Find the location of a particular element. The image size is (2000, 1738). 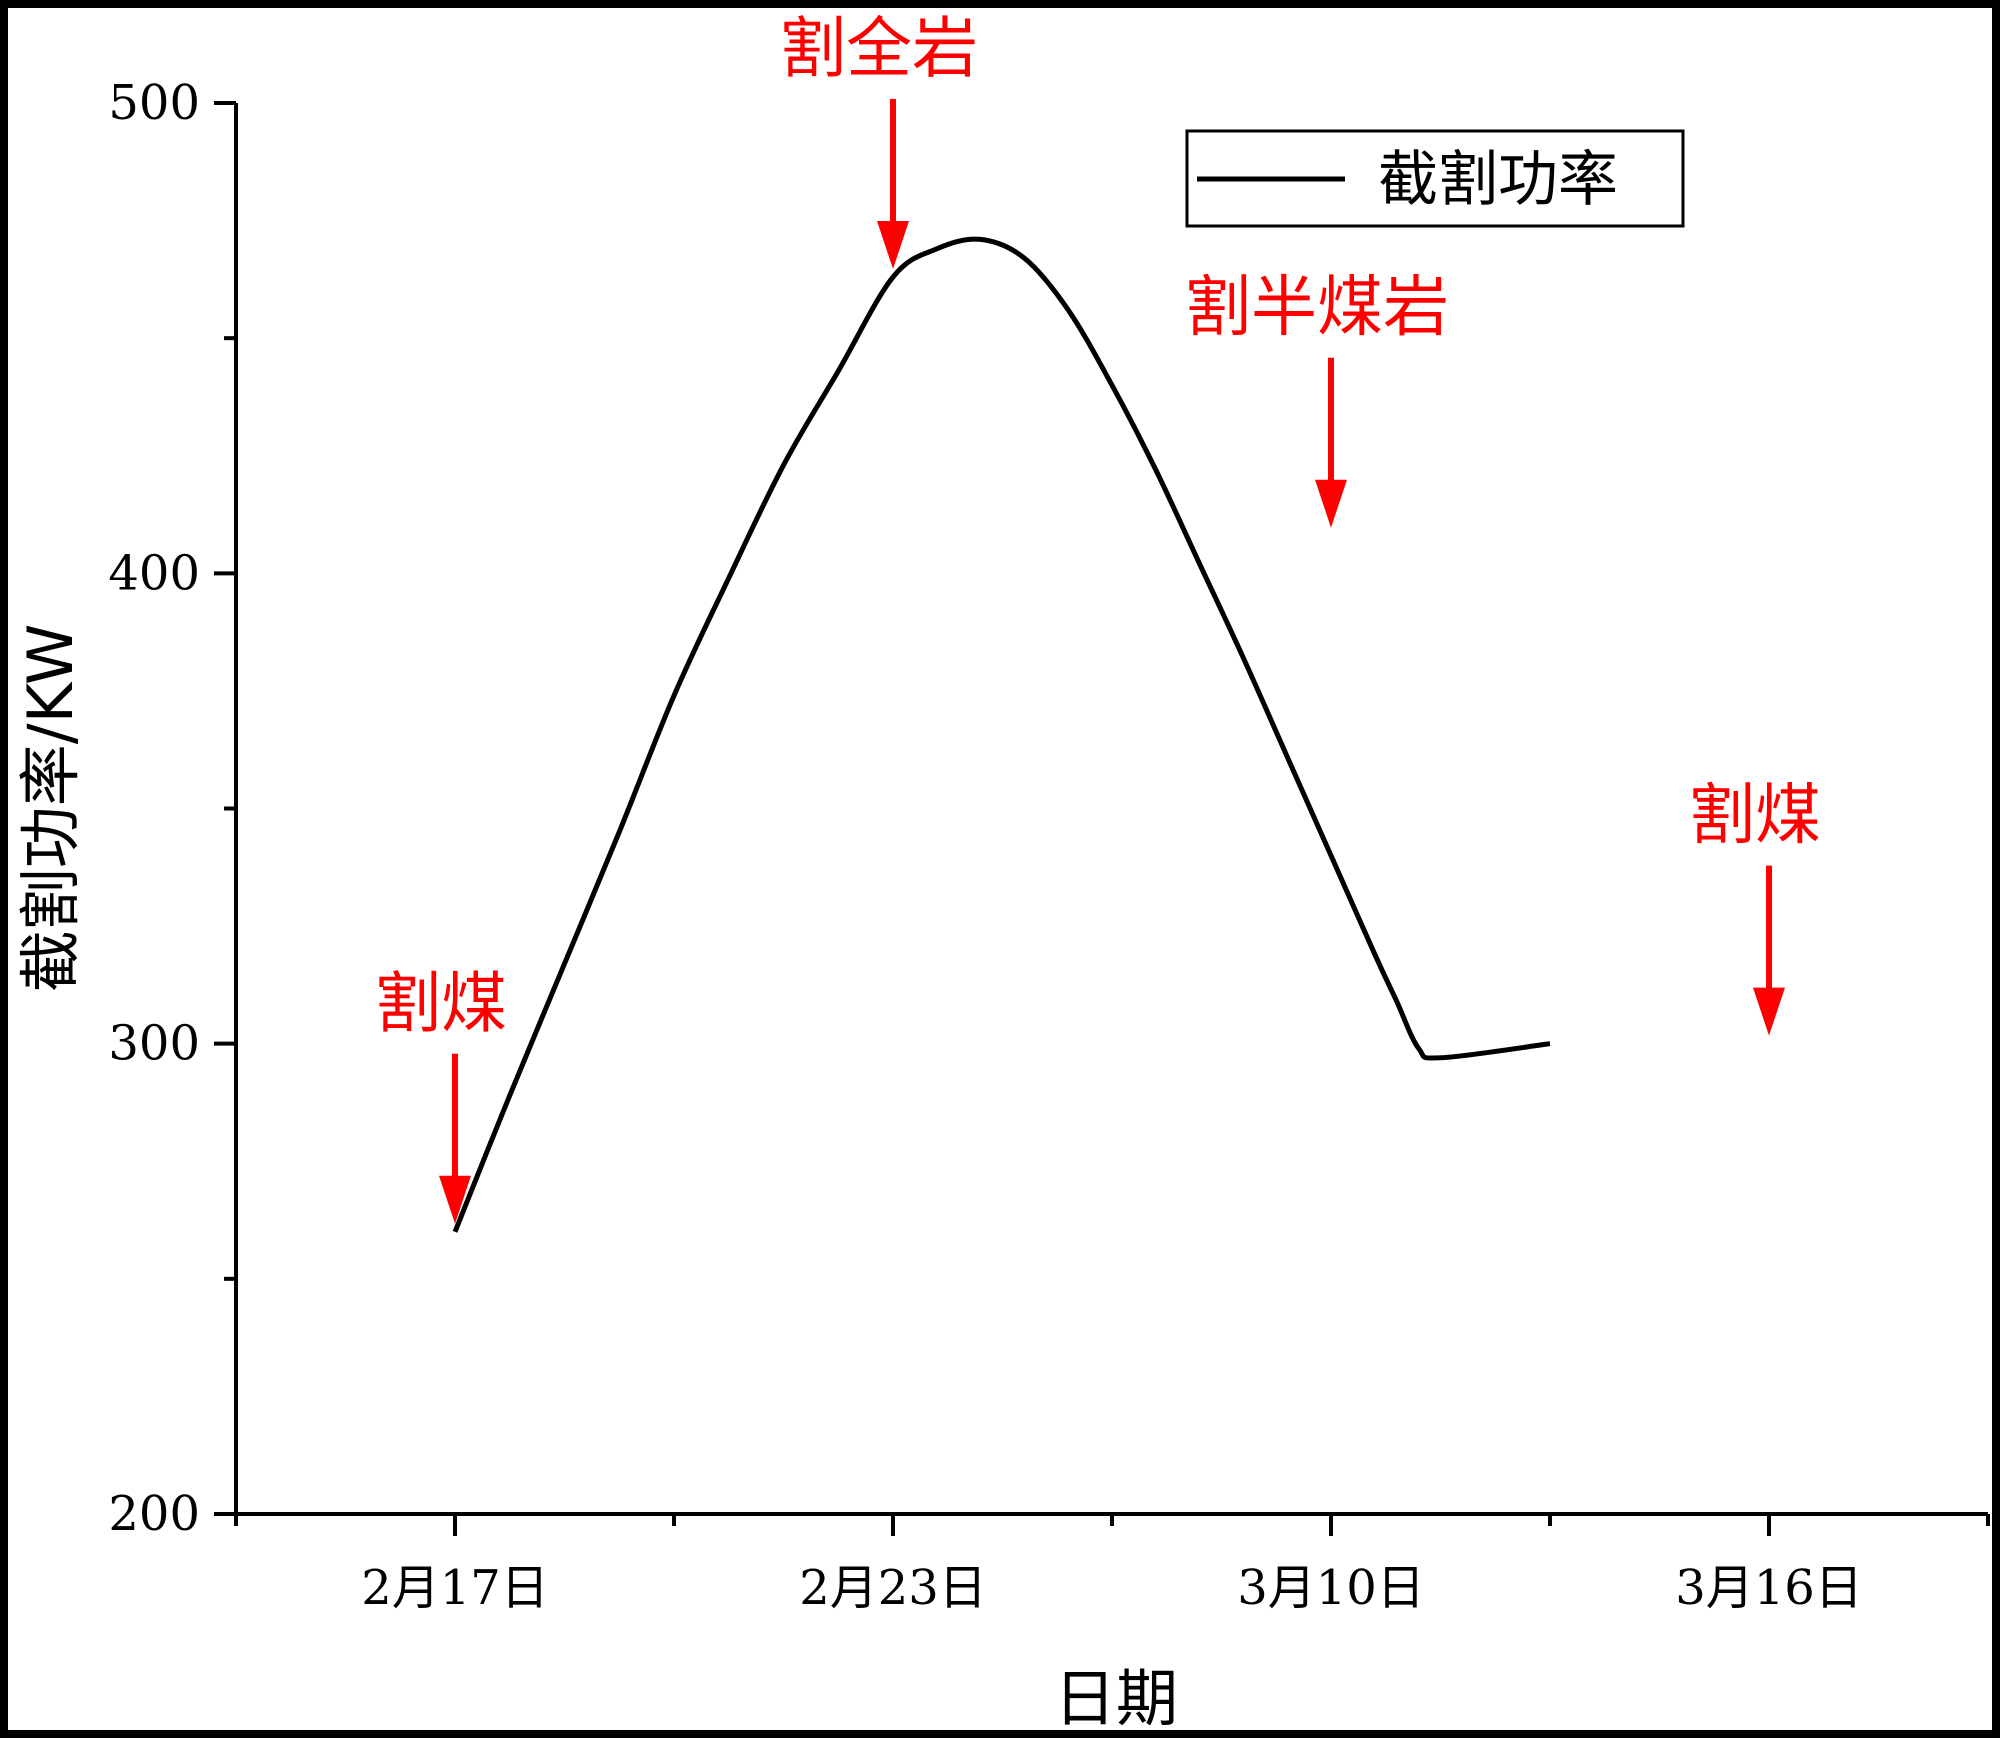

annotation-label: 割全岩 is located at coordinates (879, 48).